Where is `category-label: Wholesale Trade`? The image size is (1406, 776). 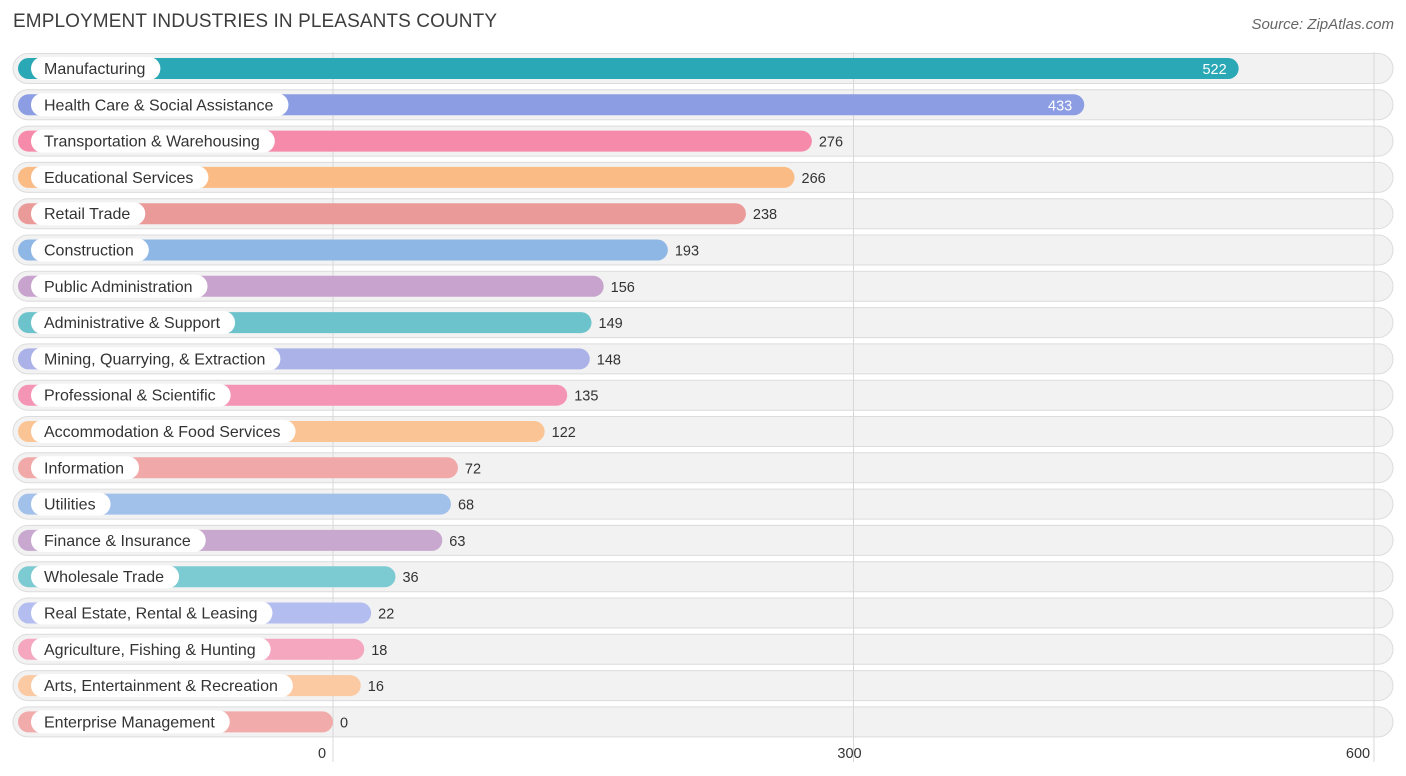 category-label: Wholesale Trade is located at coordinates (104, 577).